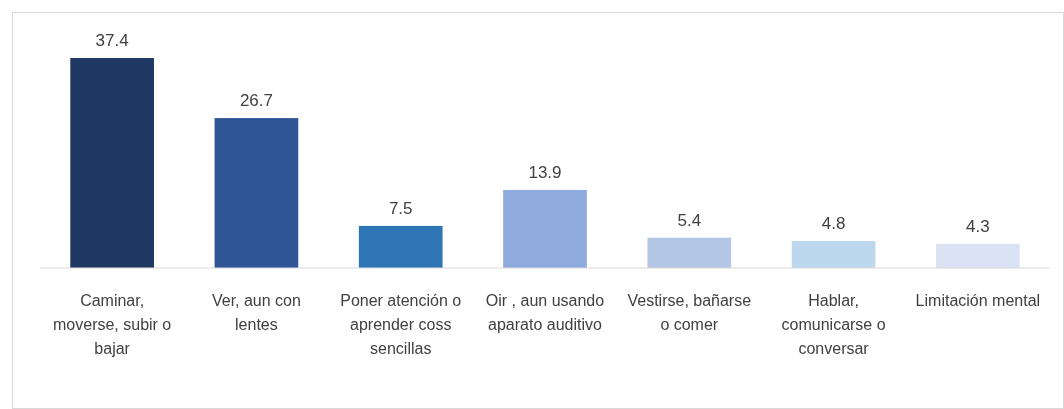 The width and height of the screenshot is (1064, 409). Describe the element at coordinates (256, 101) in the screenshot. I see `data-label: 26.7` at that location.